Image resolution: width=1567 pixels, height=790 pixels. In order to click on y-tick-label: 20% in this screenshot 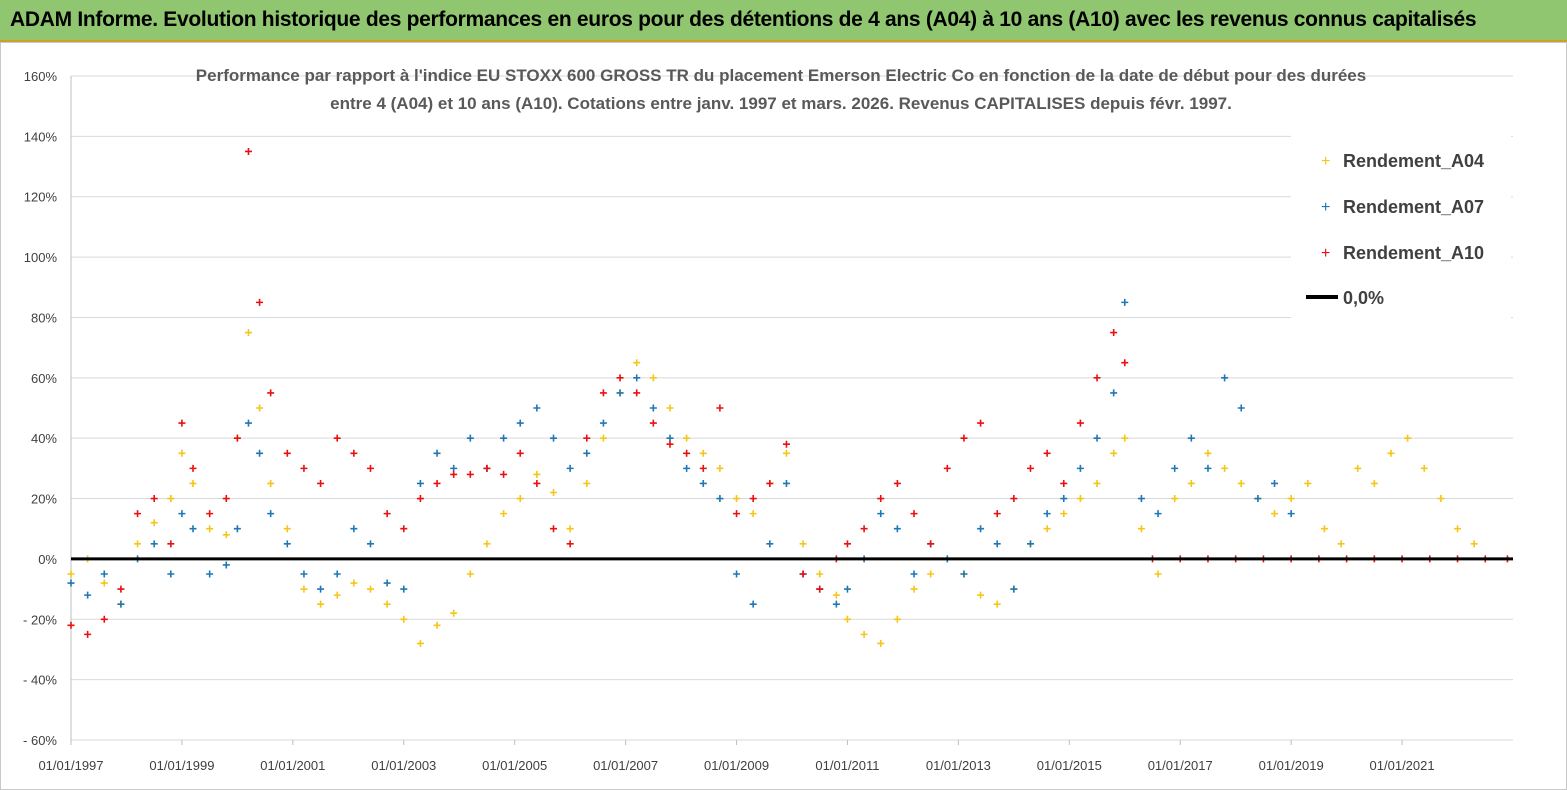, I will do `click(44, 499)`.